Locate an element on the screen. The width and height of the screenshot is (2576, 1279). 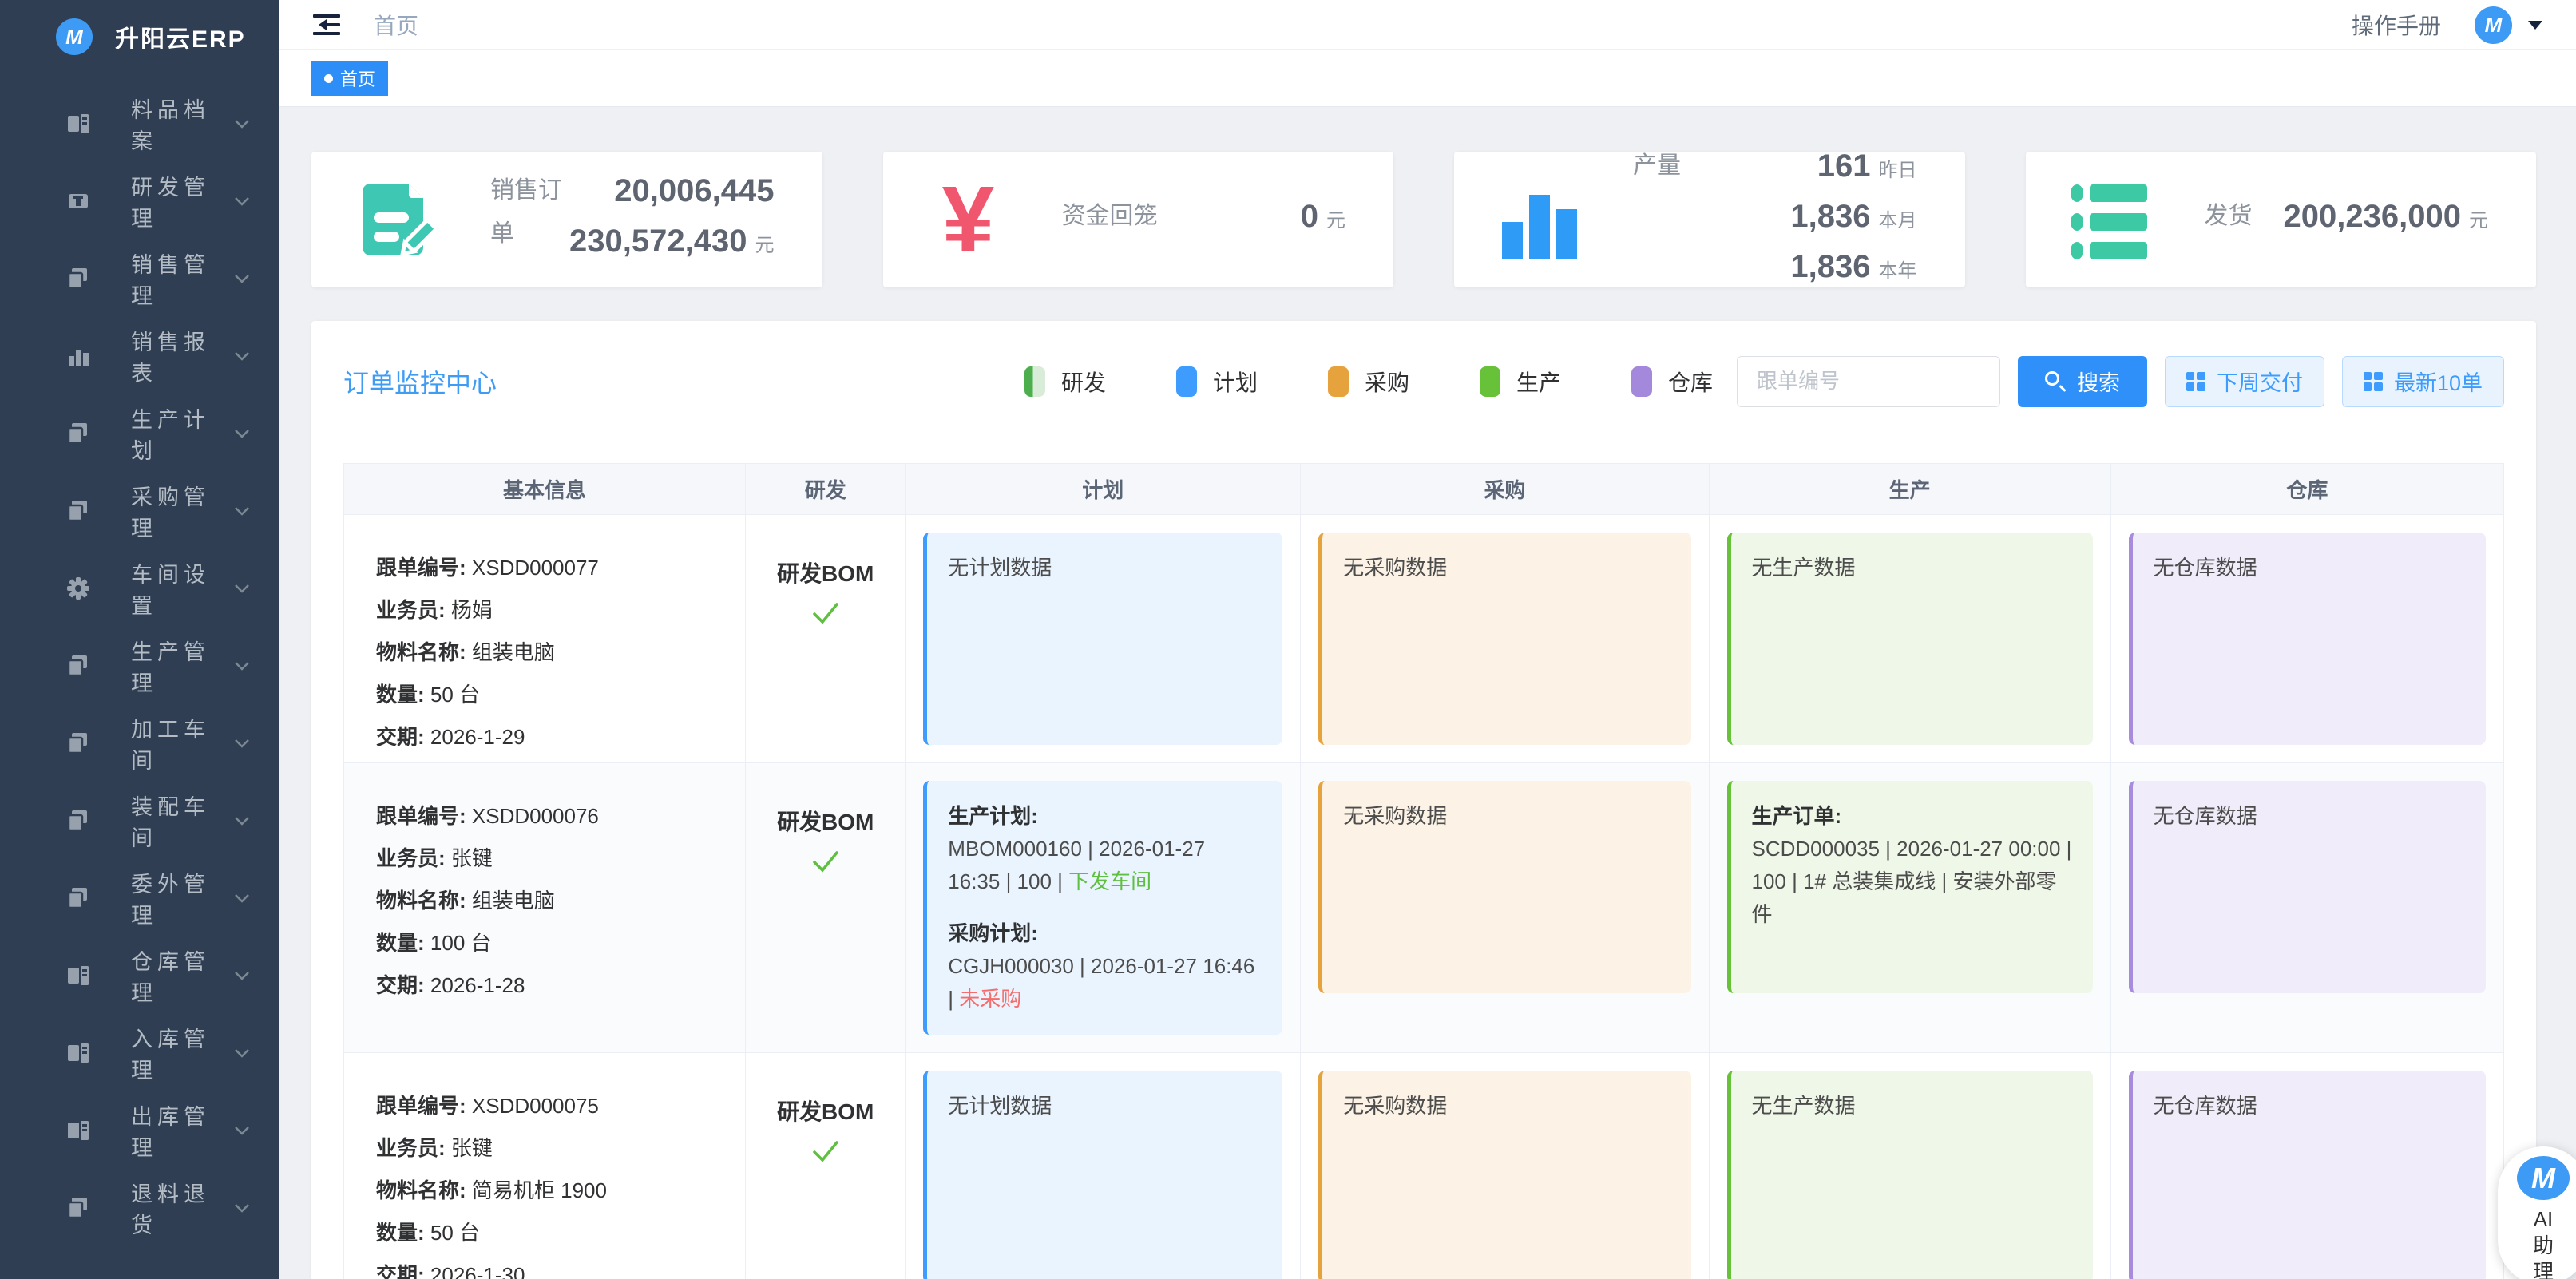
stat-card-label: 产量 is located at coordinates (1657, 165).